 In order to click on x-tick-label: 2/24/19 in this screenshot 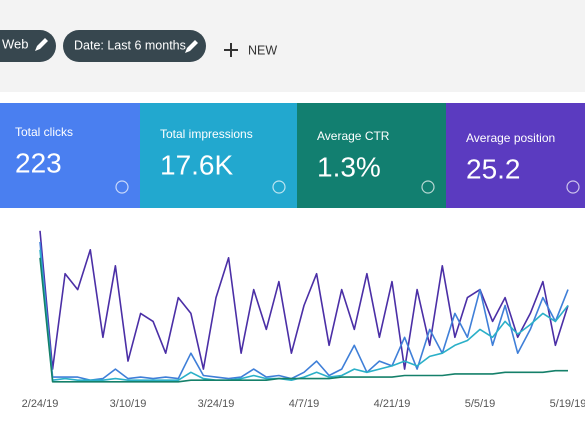, I will do `click(40, 404)`.